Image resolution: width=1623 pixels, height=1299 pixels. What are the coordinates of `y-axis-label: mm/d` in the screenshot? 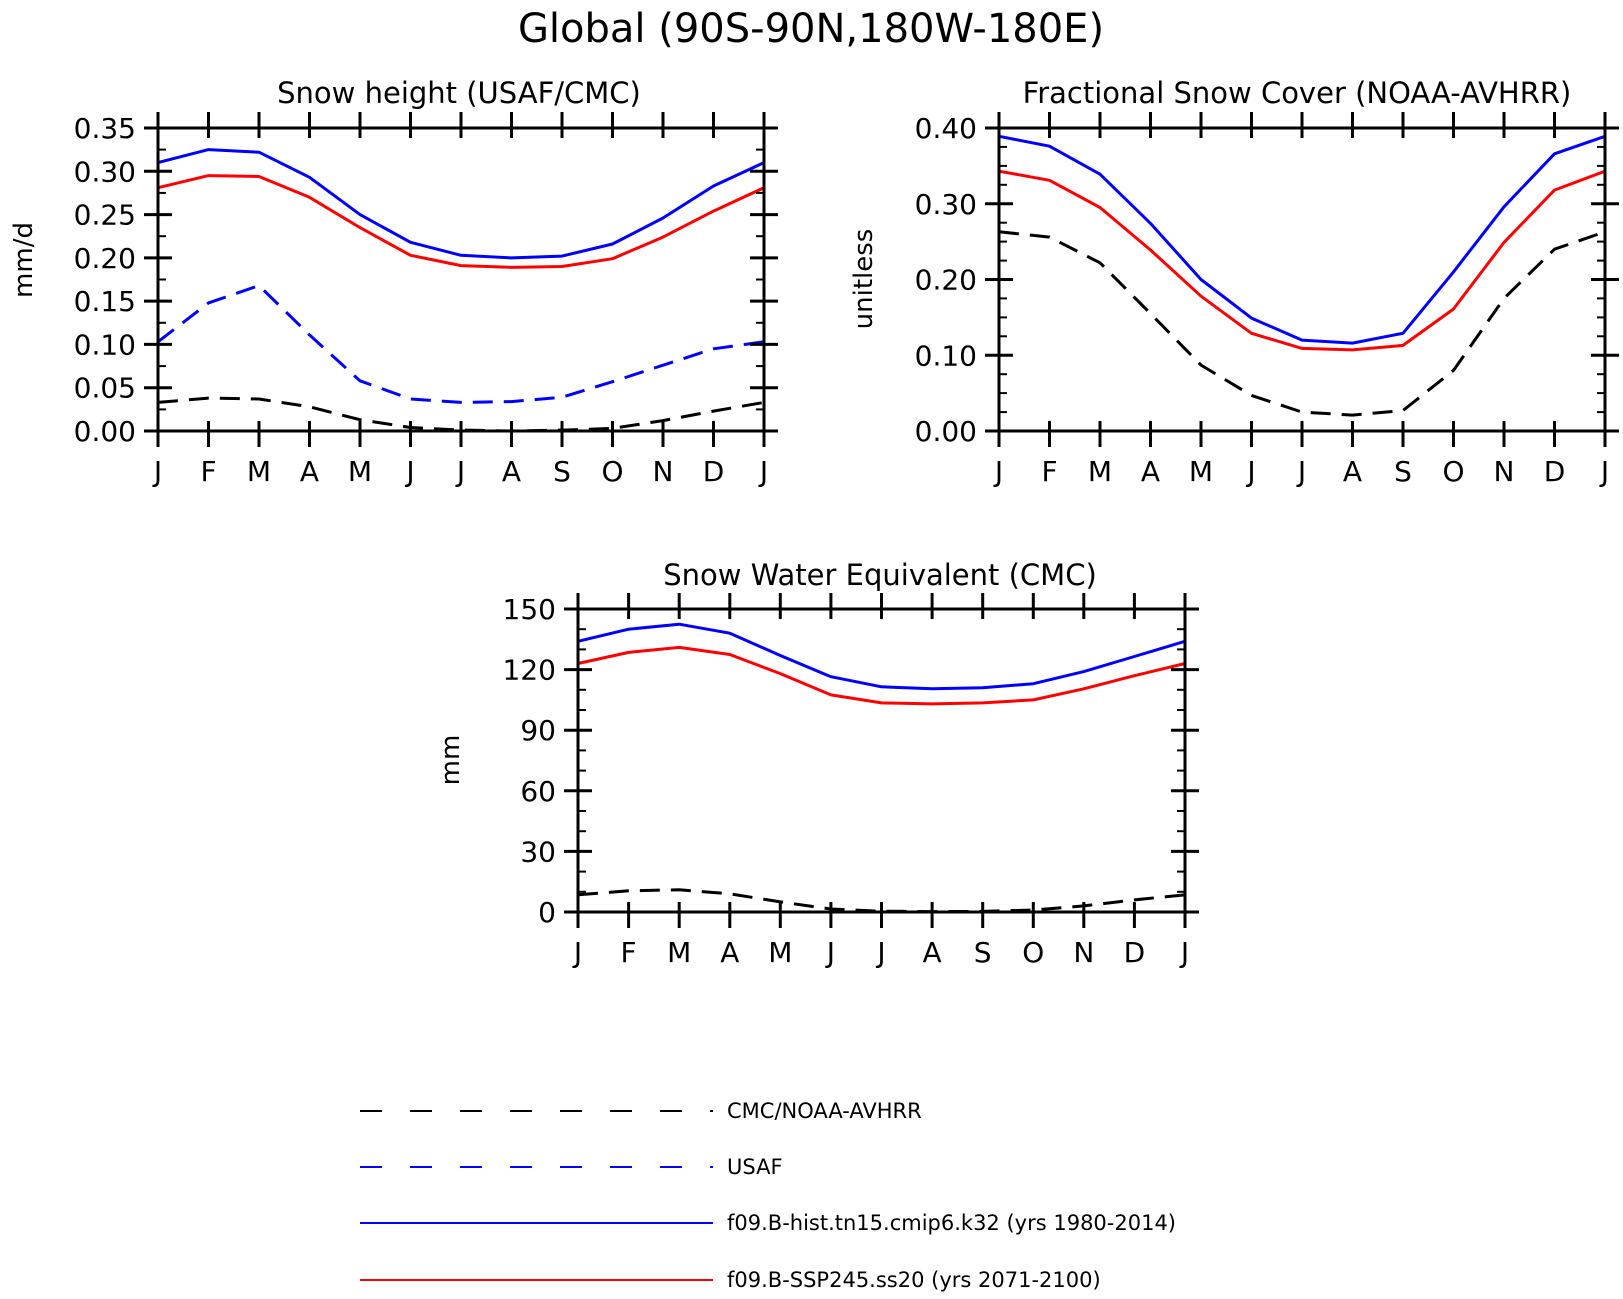 It's located at (24, 260).